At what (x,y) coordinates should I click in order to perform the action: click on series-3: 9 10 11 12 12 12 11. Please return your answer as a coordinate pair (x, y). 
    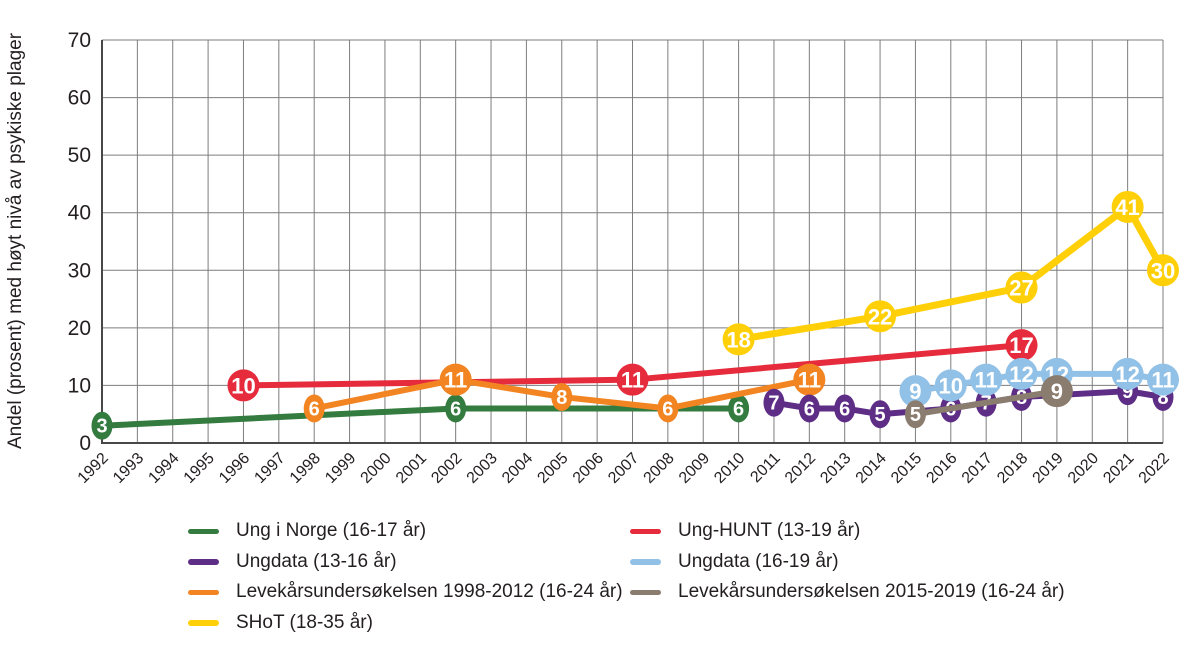
    Looking at the image, I should click on (1039, 382).